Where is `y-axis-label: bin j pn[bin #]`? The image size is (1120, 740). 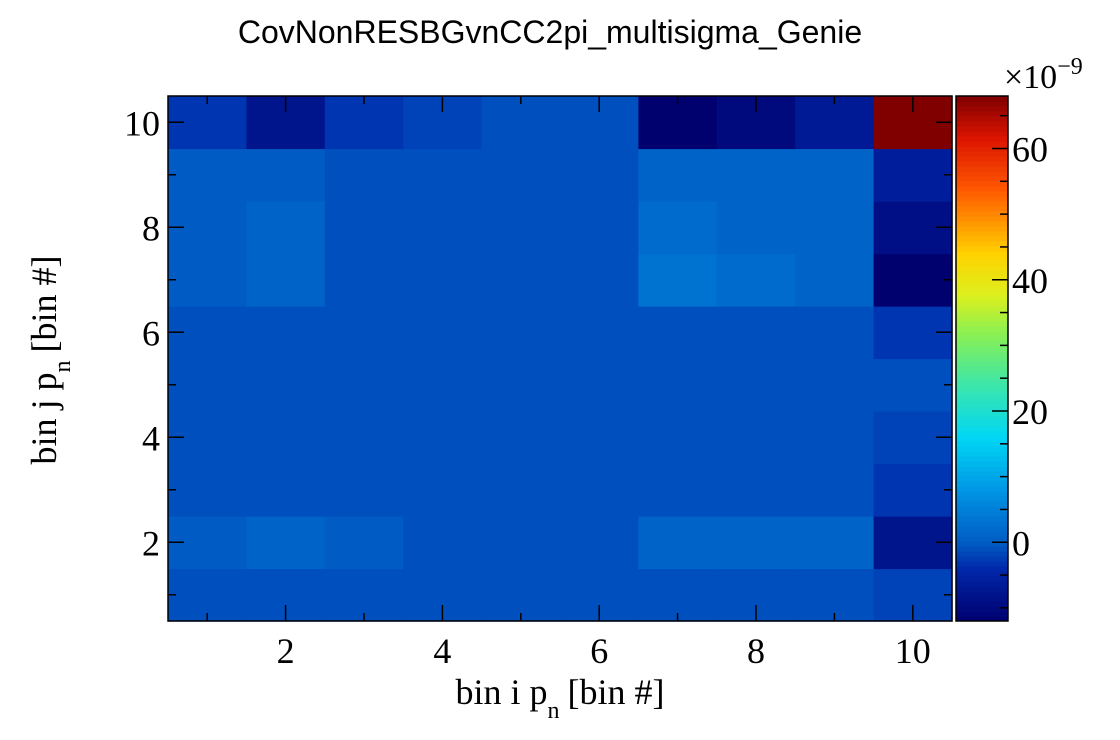
y-axis-label: bin j pn[bin #] is located at coordinates (50, 360).